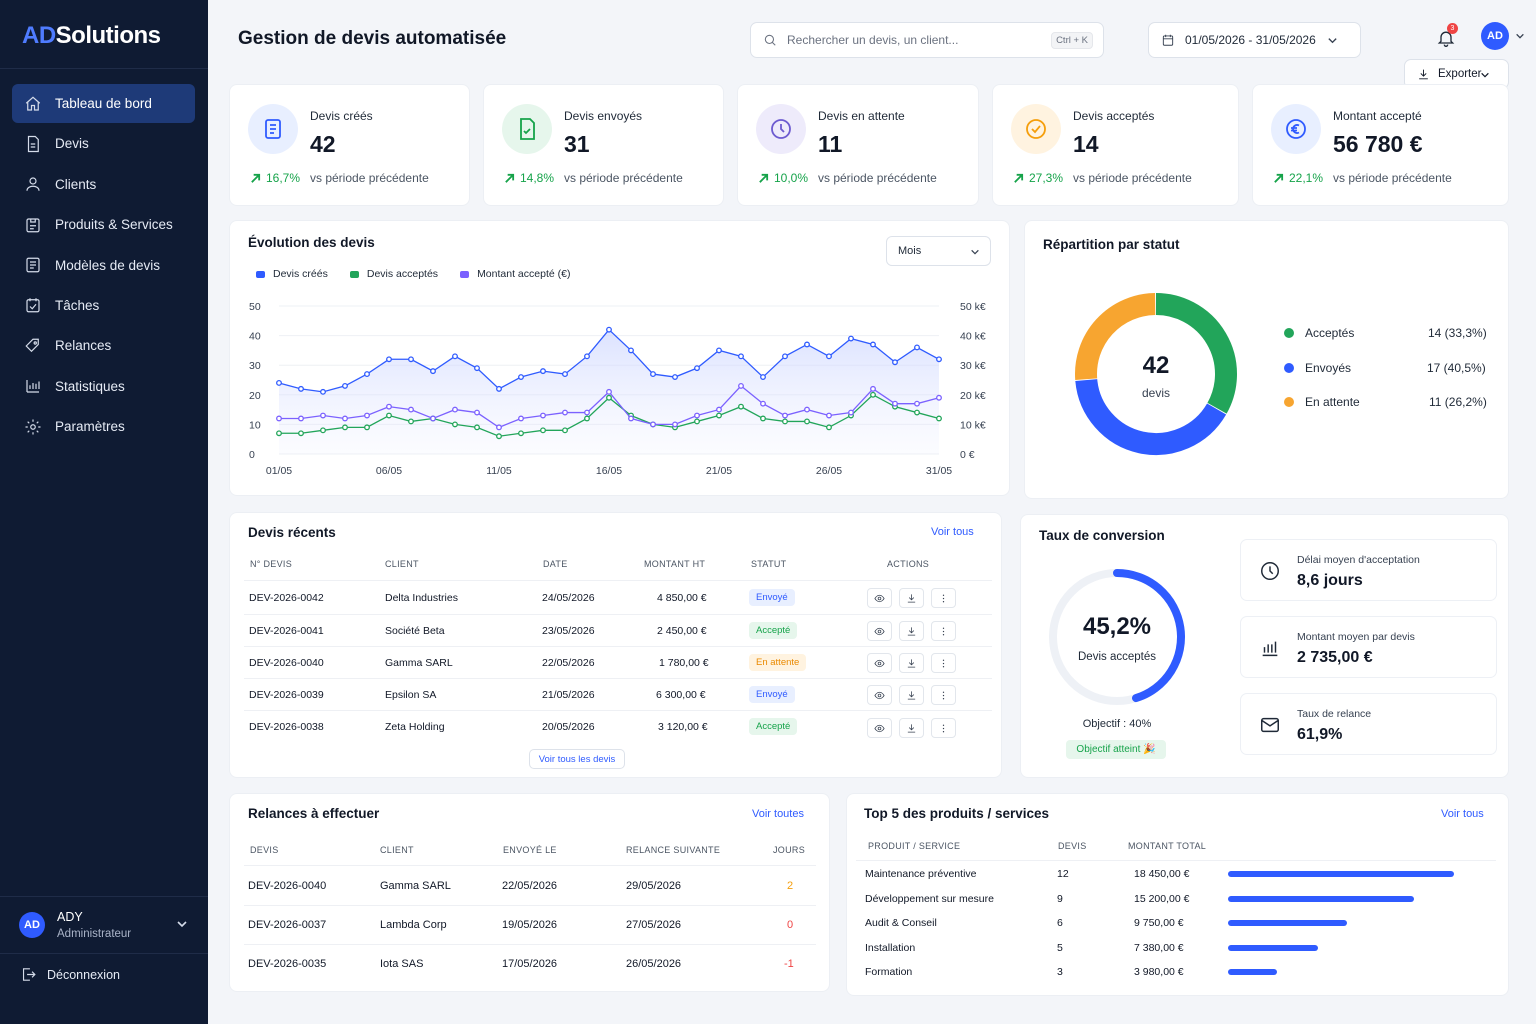 Image resolution: width=1536 pixels, height=1024 pixels. What do you see at coordinates (1111, 244) in the screenshot?
I see `repartition-title: Répartition par statut` at bounding box center [1111, 244].